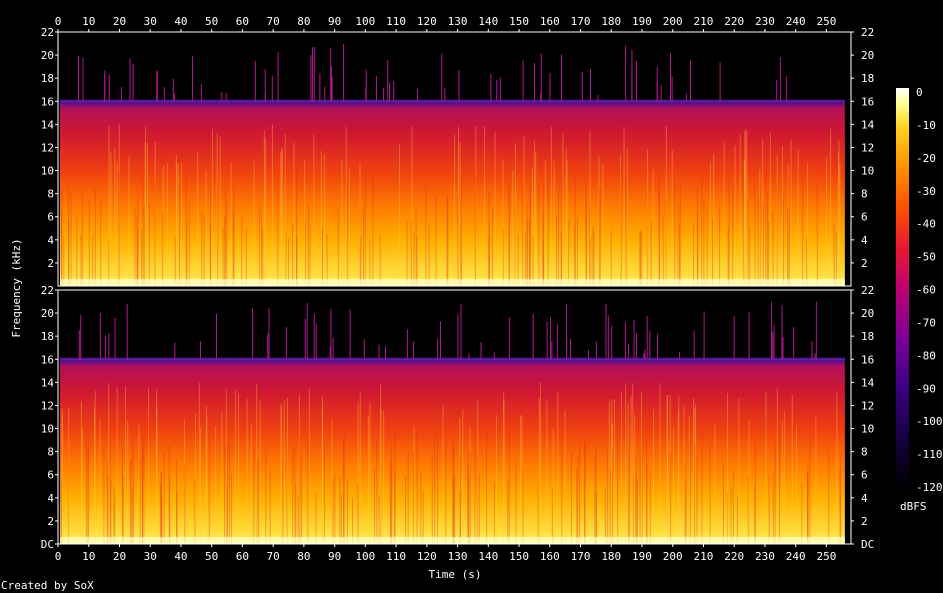 The image size is (943, 593). I want to click on x-tick-label: 170, so click(581, 21).